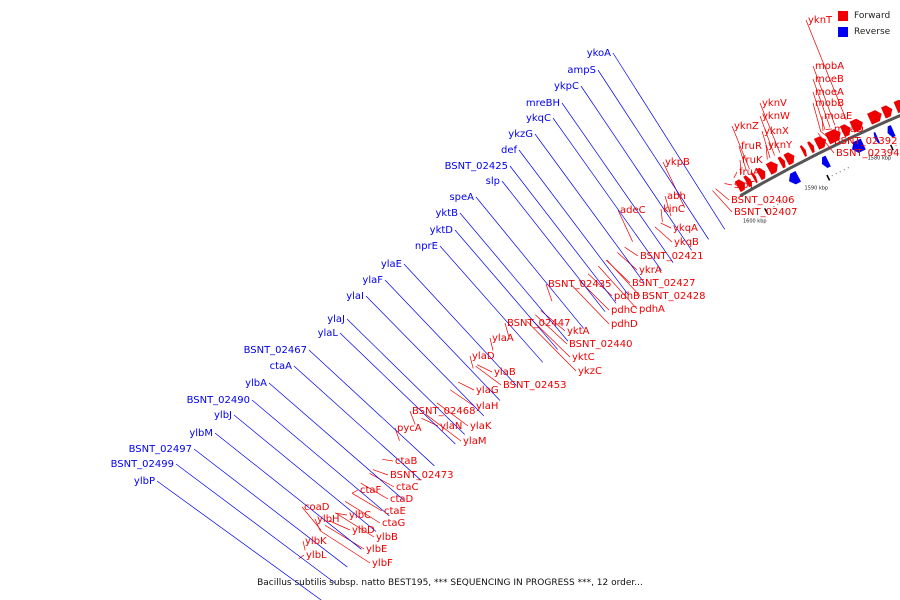 Image resolution: width=900 pixels, height=600 pixels. Describe the element at coordinates (652, 309) in the screenshot. I see `forward-gene-label-32: pdhA` at that location.